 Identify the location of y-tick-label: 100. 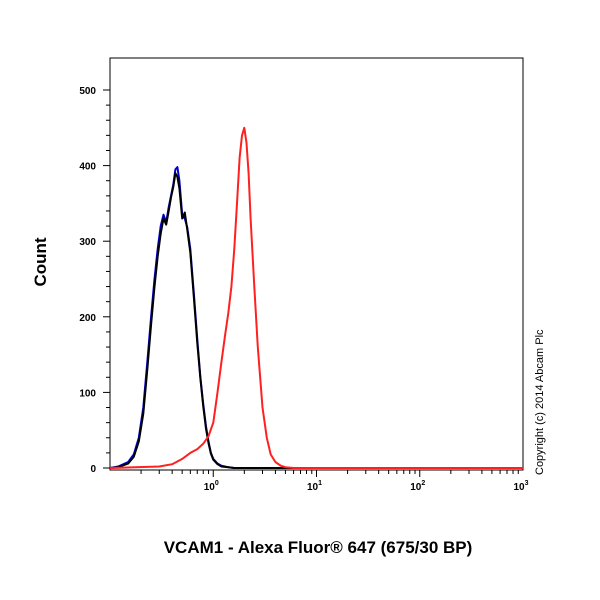
(87, 393).